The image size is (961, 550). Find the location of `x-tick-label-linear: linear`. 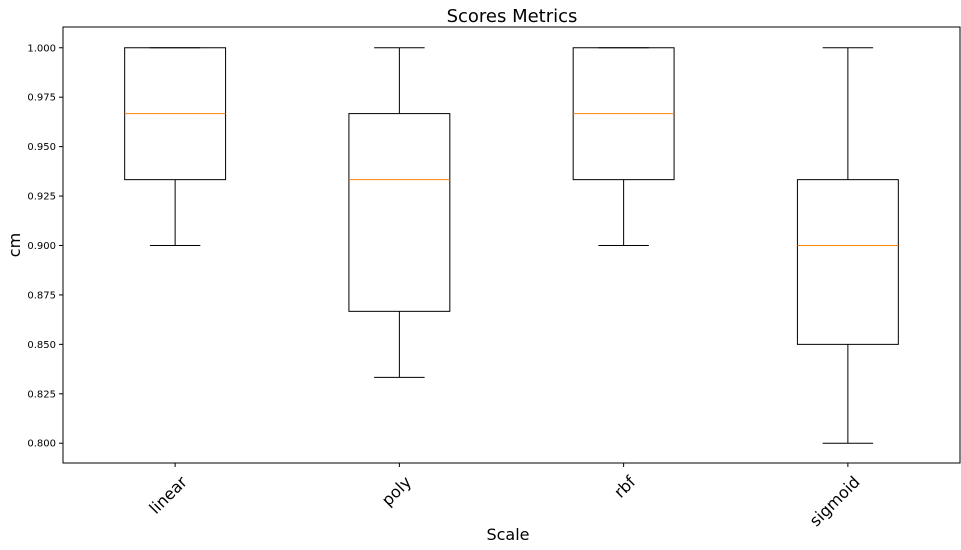

x-tick-label-linear: linear is located at coordinates (168, 495).